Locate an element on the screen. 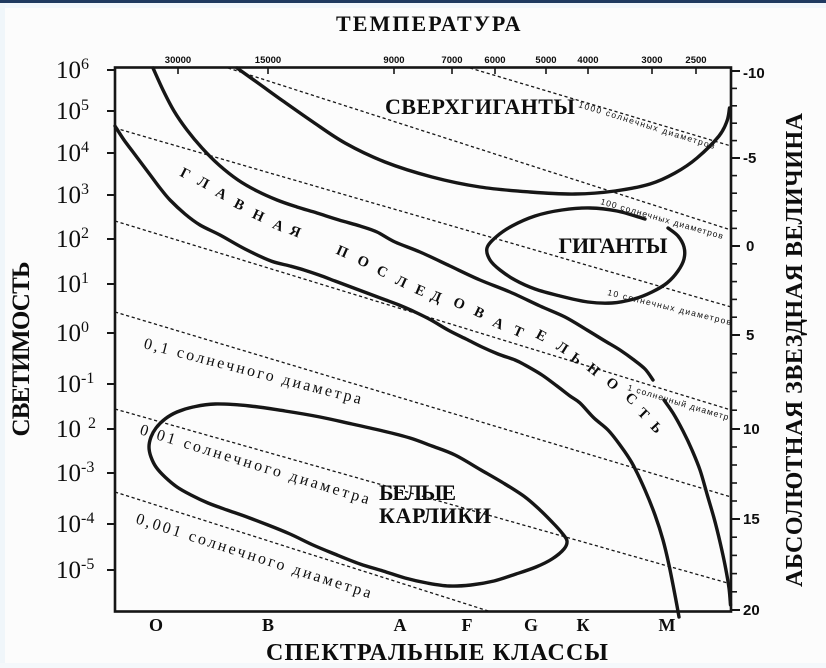 The width and height of the screenshot is (826, 668). svg-text: К is located at coordinates (582, 625).